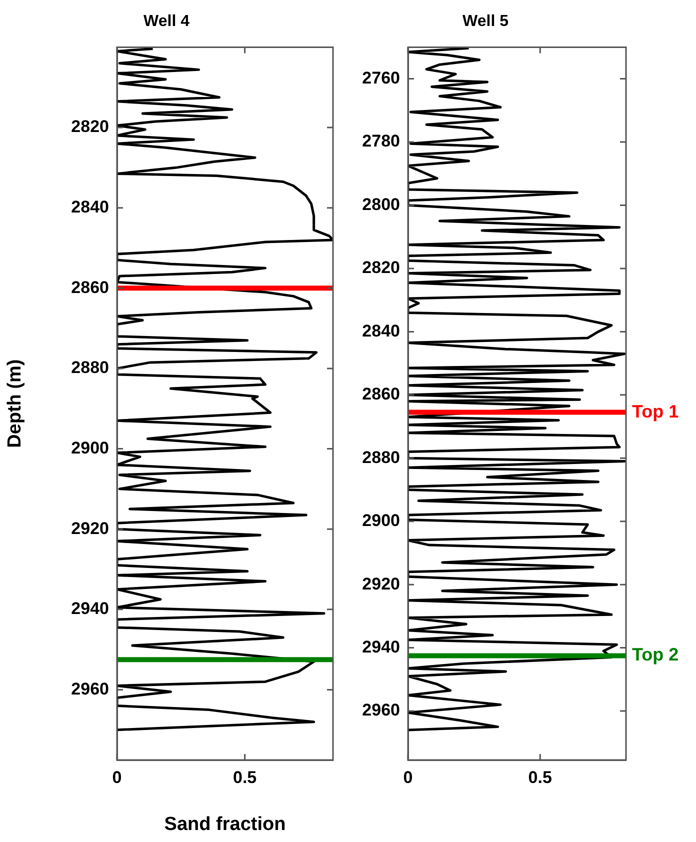 The width and height of the screenshot is (696, 842). I want to click on x-axis-title: Sand fraction, so click(225, 824).